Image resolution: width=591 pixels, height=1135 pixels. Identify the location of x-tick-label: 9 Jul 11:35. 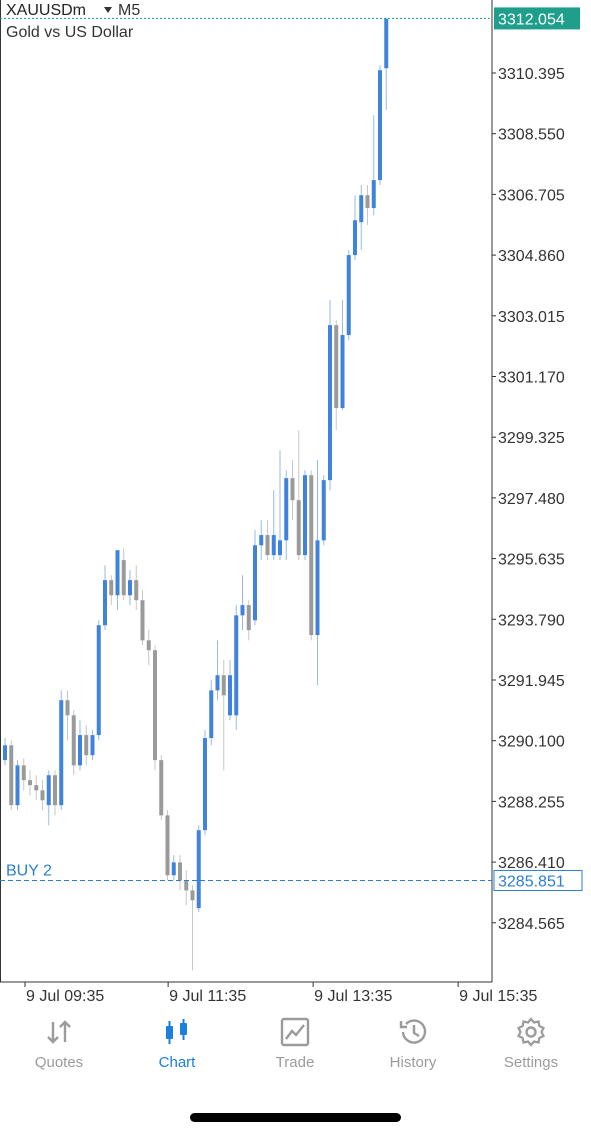
(207, 996).